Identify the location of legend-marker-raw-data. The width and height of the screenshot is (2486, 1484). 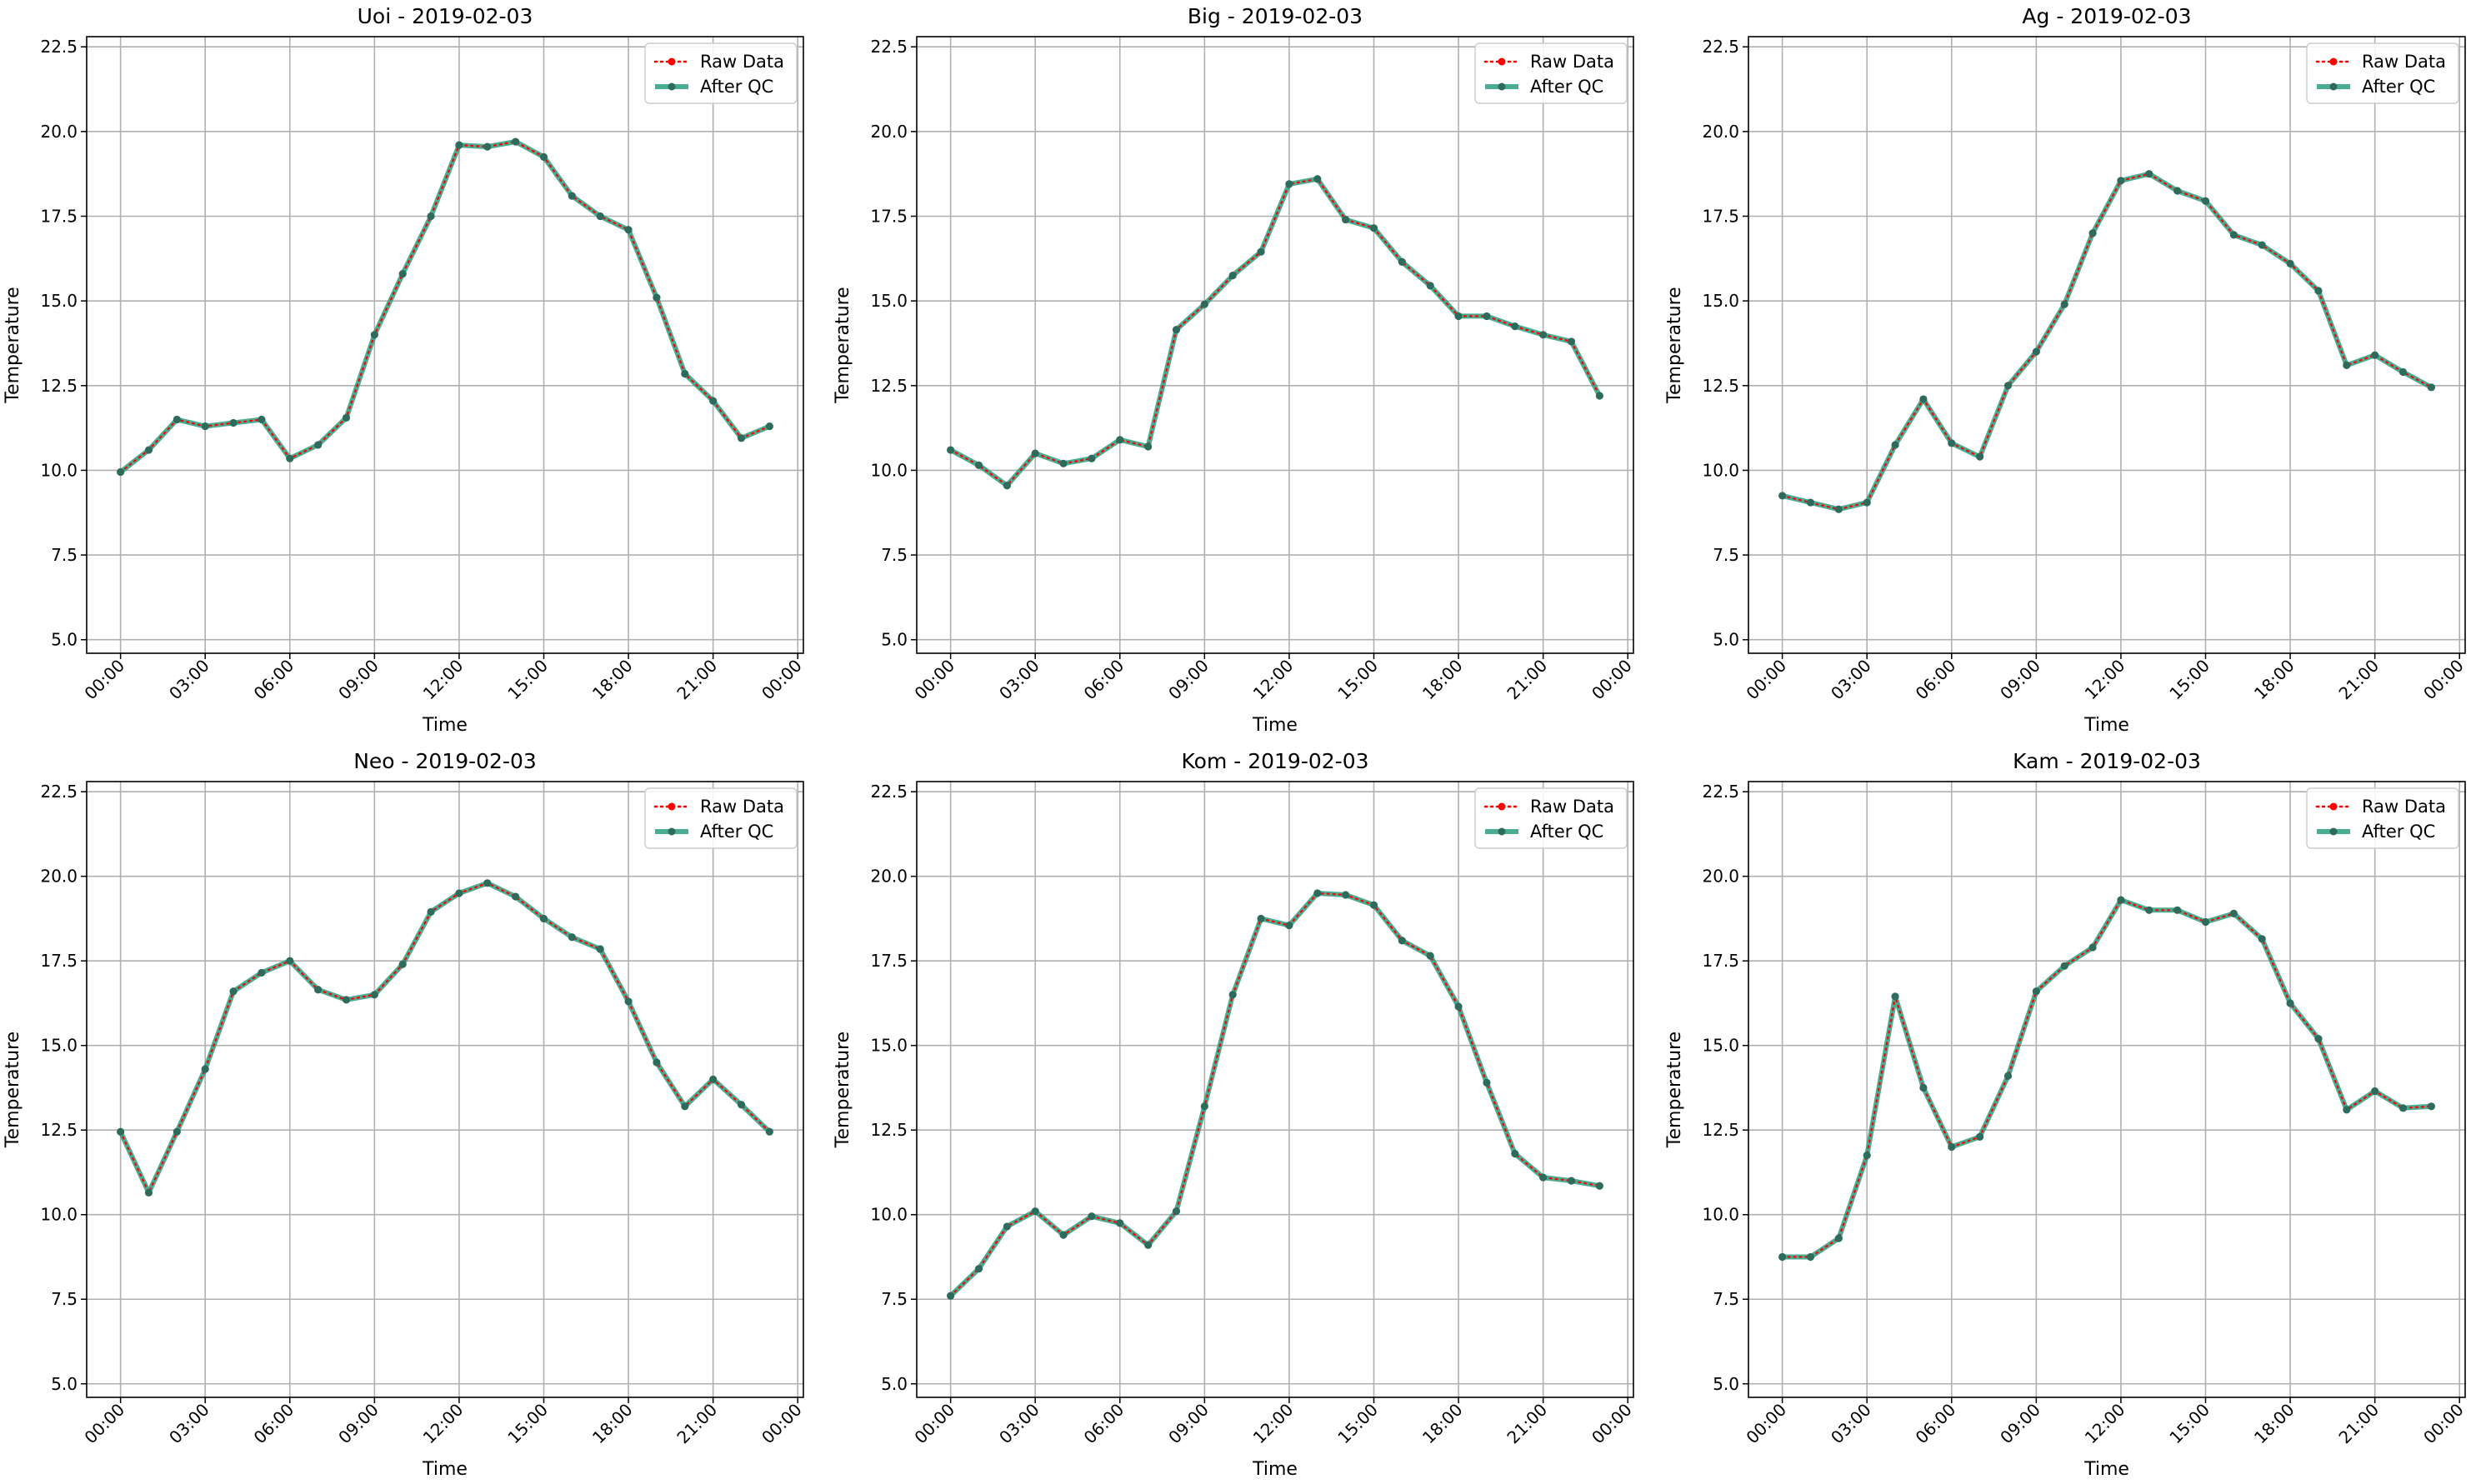
(2333, 62).